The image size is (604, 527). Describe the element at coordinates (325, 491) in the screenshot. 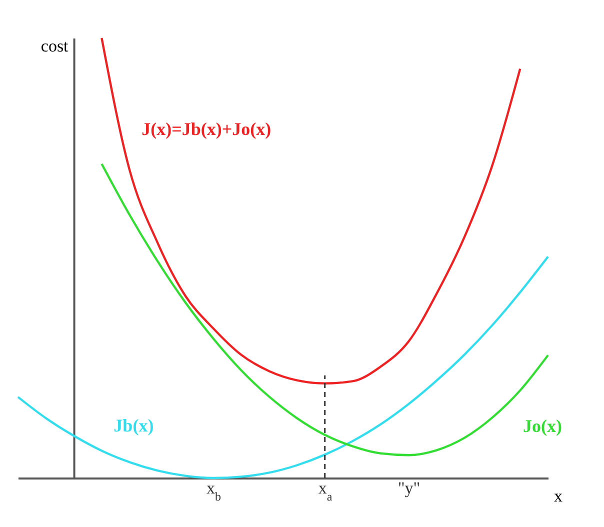

I see `x-tick-label: x$_{a}$` at that location.